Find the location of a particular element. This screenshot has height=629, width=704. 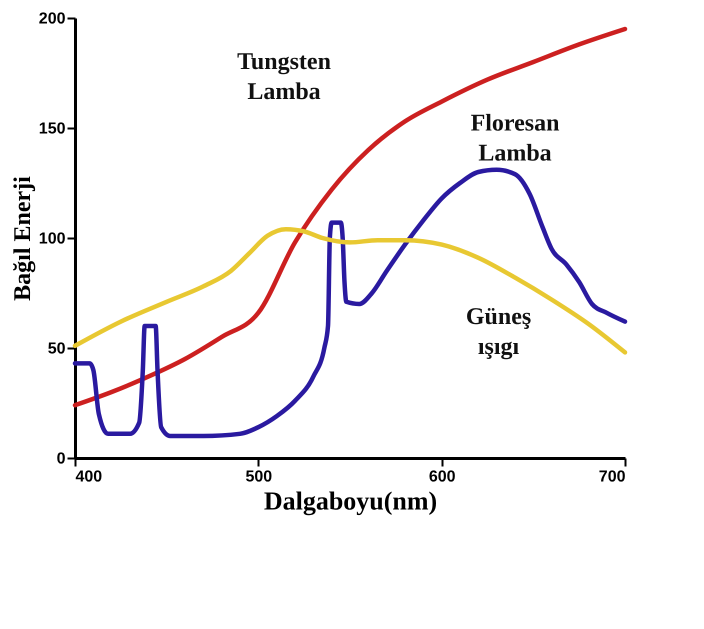

series-label: Güneş ışıgı is located at coordinates (499, 332).